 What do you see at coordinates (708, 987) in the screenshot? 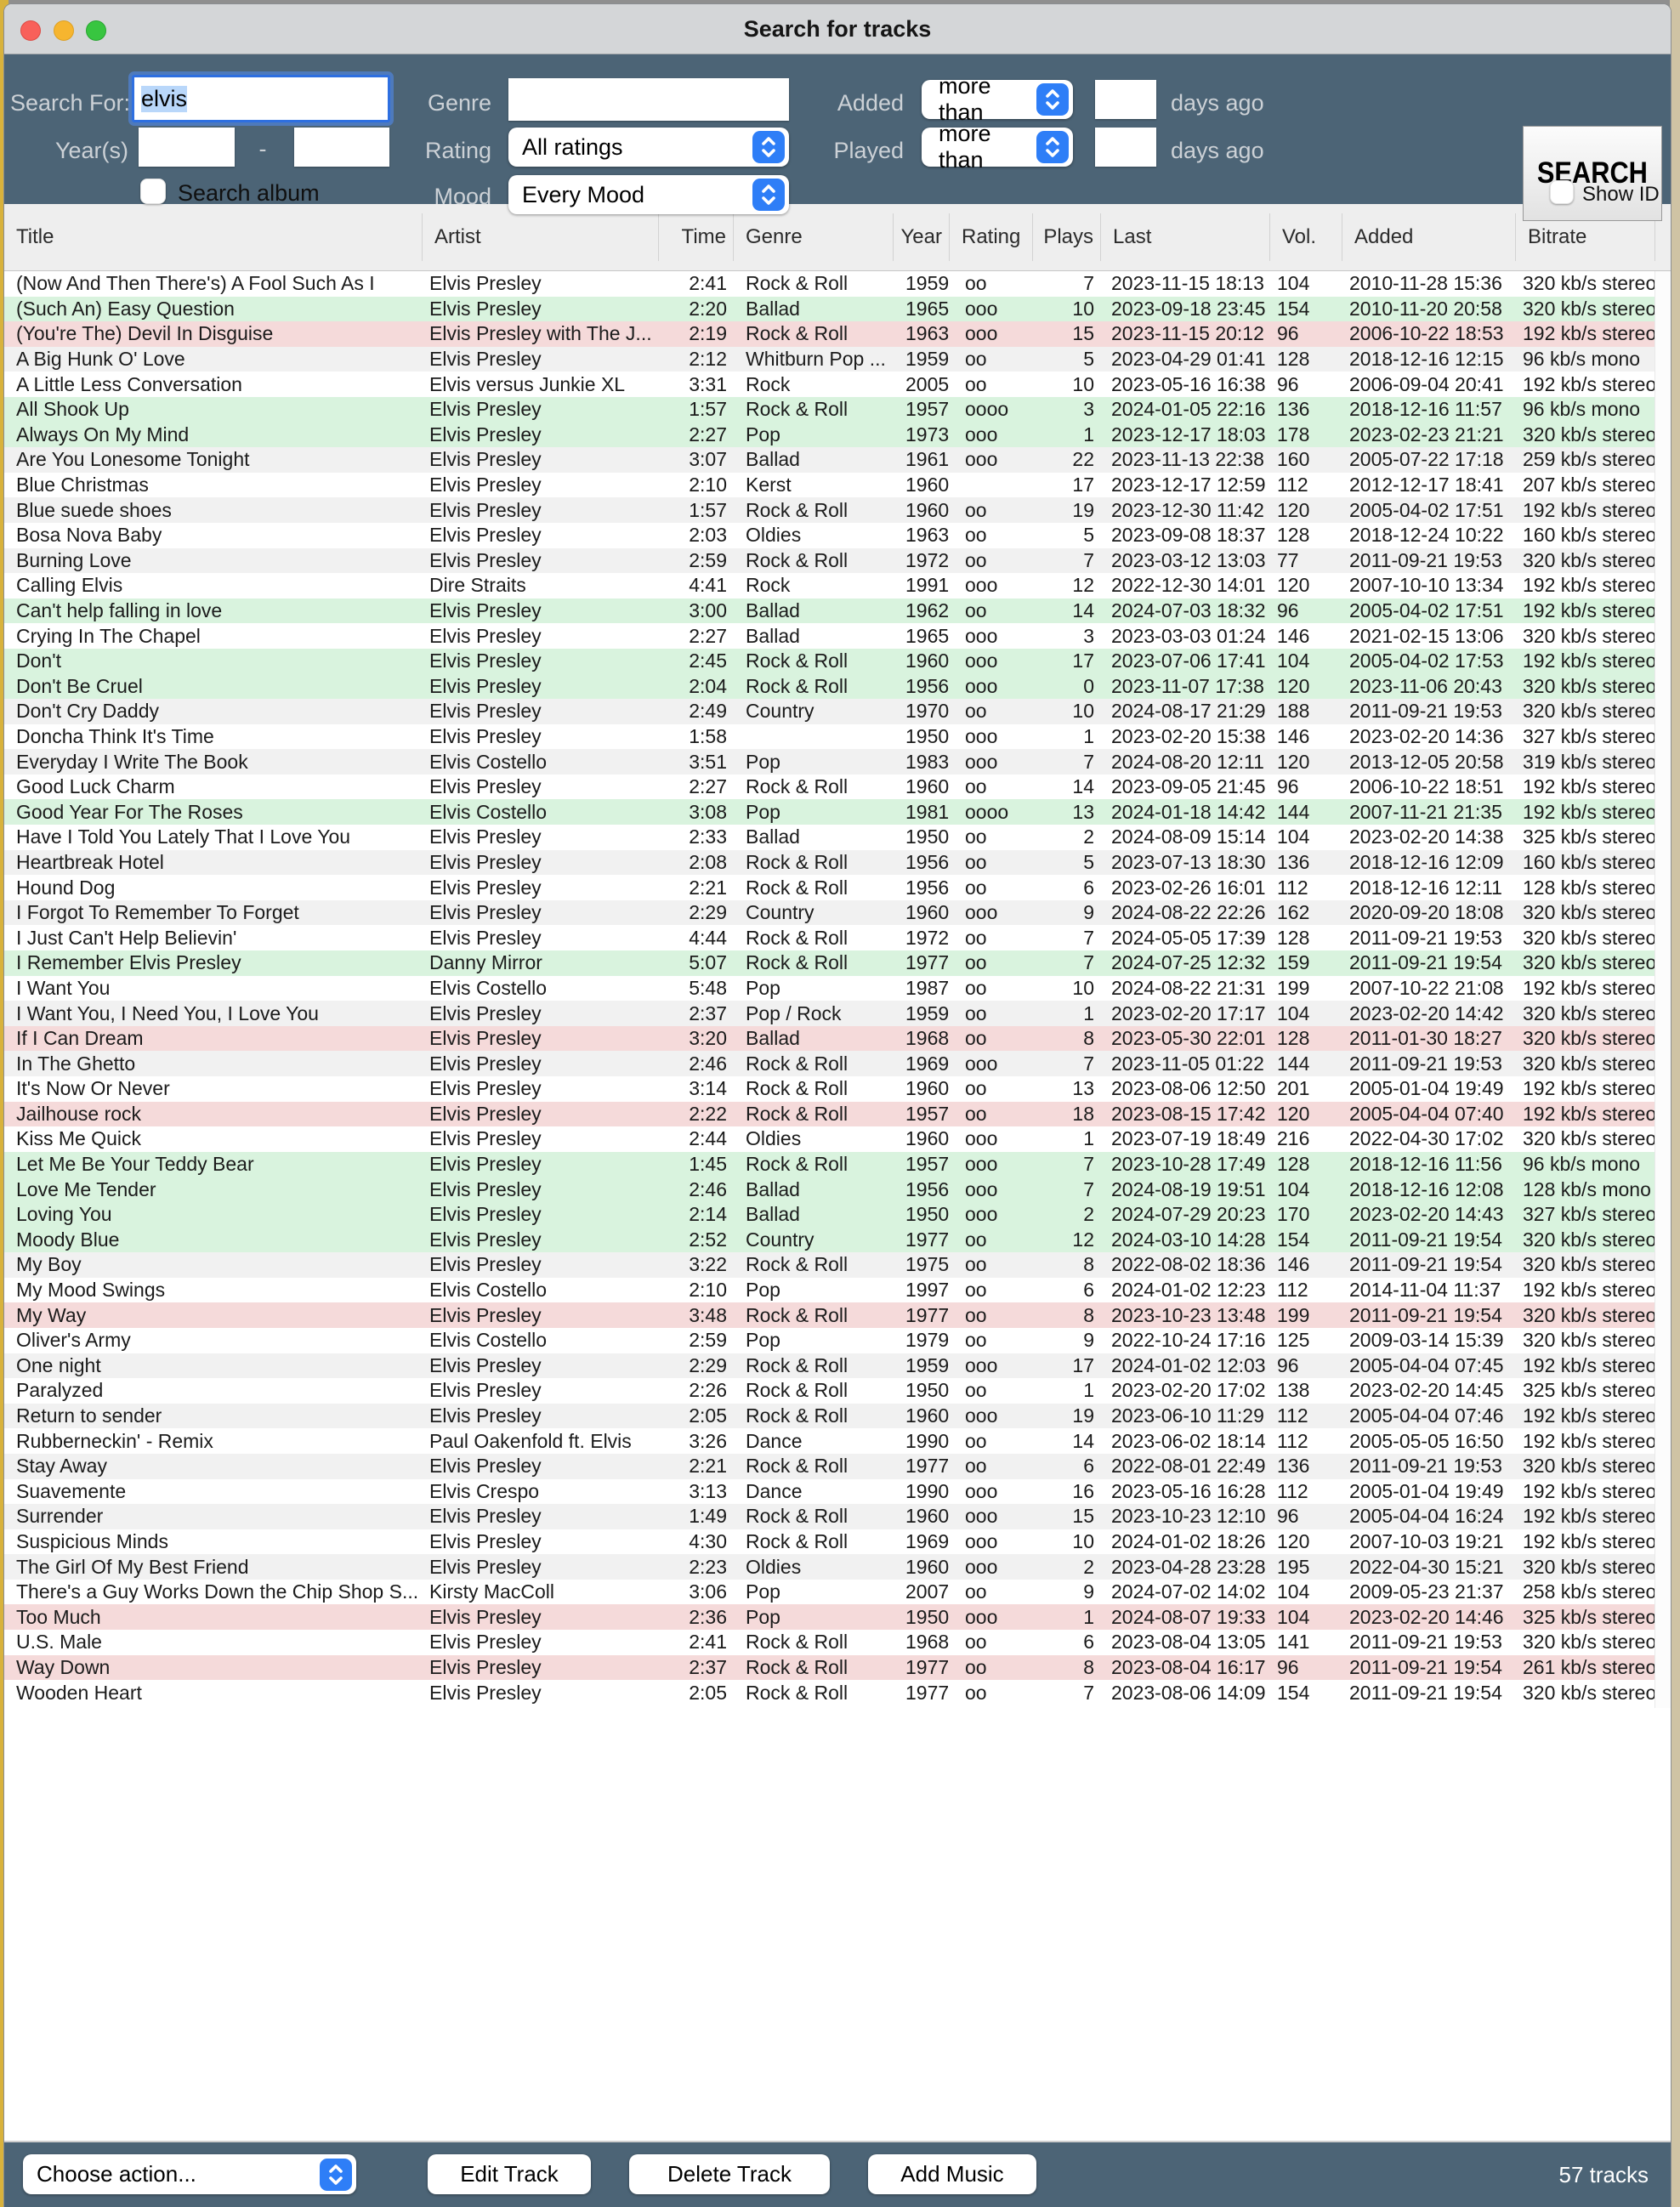
I see `cell-time: 5:48` at bounding box center [708, 987].